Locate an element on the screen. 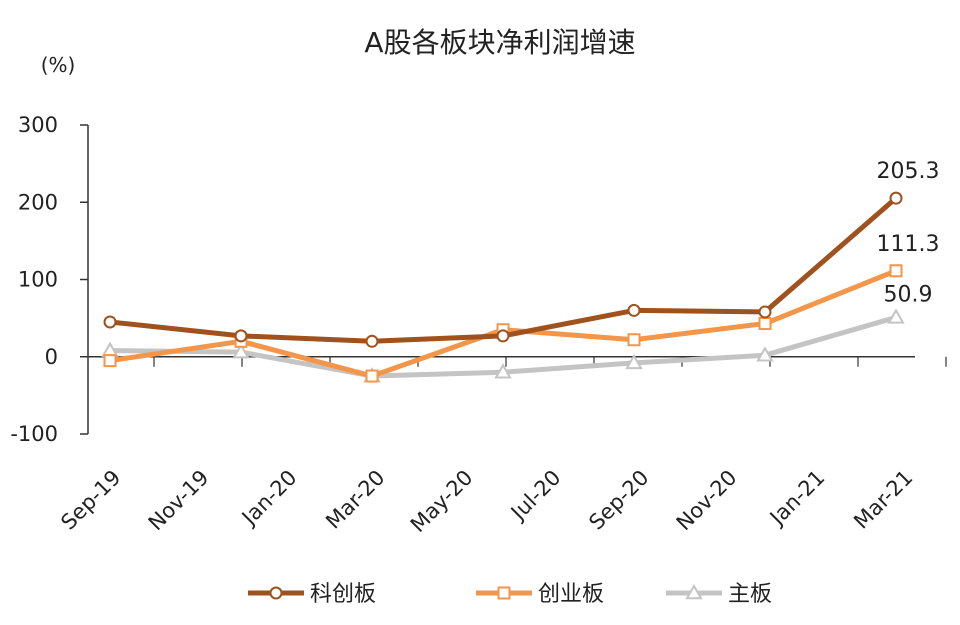 The width and height of the screenshot is (960, 625). data-label: 50.9 is located at coordinates (908, 294).